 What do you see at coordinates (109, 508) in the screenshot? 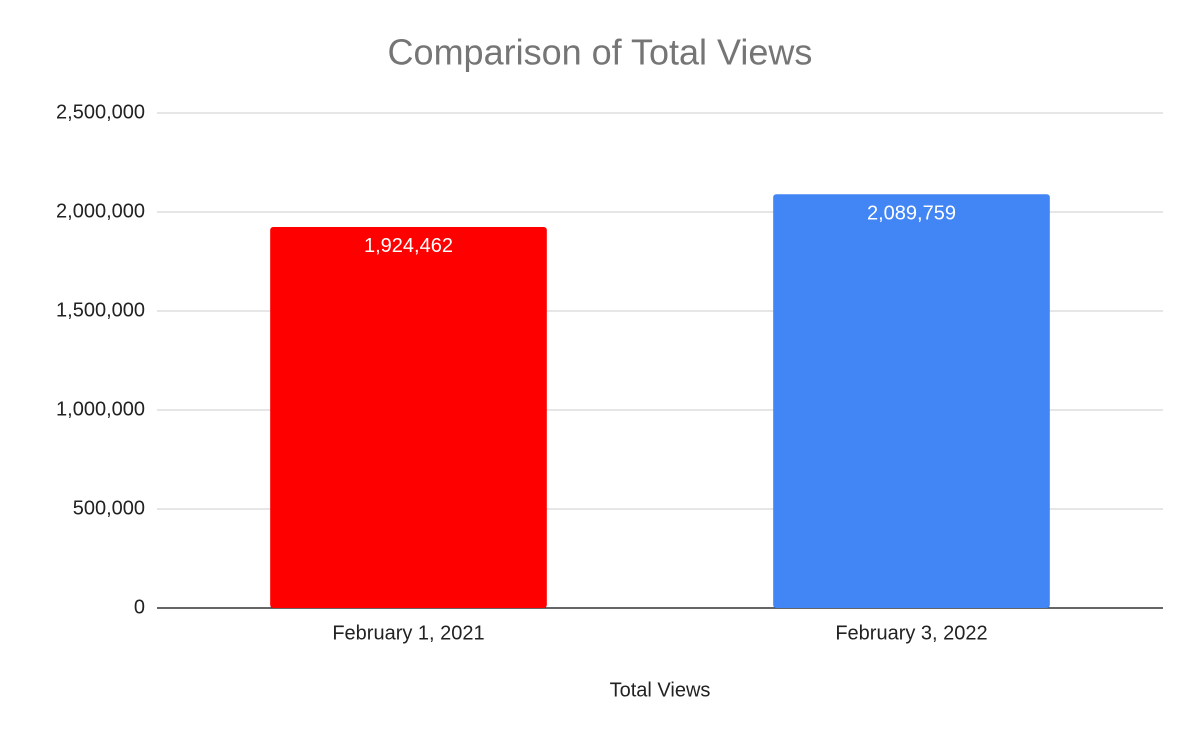
I see `y-tick-label: 500,000` at bounding box center [109, 508].